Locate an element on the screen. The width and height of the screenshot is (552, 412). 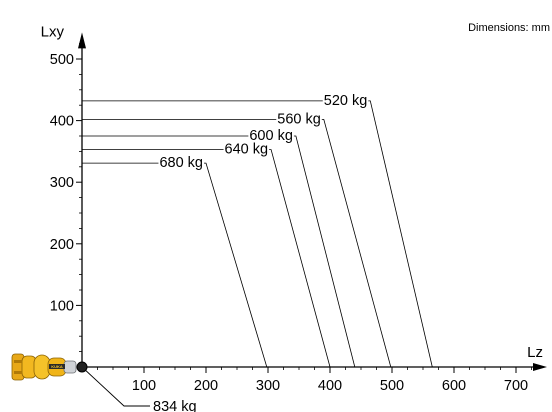
curve-label: 560 kg is located at coordinates (299, 119).